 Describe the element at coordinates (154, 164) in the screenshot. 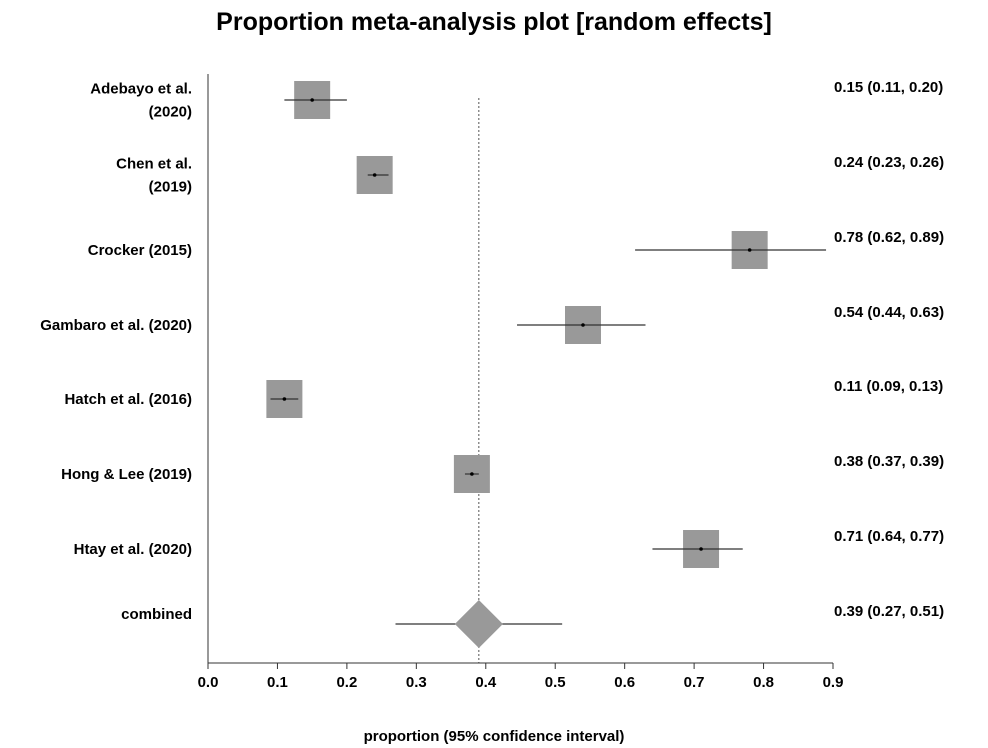

I see `study-label: Chen et al.` at that location.